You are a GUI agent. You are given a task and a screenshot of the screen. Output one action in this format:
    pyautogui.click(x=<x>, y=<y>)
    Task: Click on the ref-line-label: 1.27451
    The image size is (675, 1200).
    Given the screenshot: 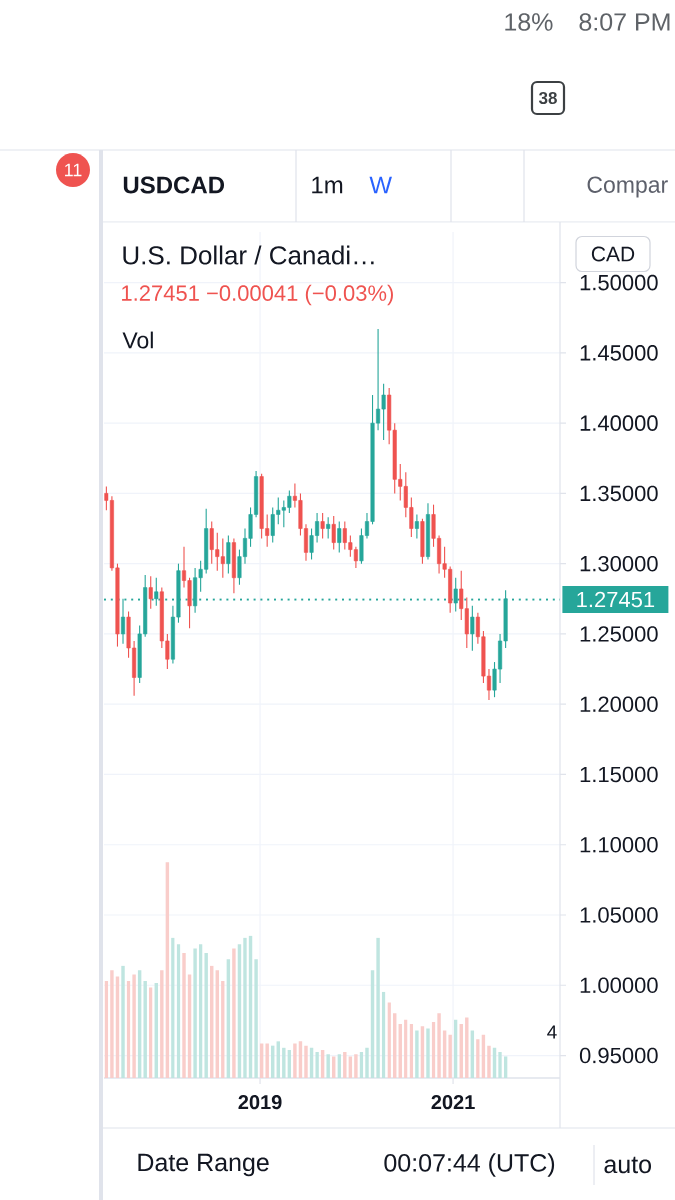 What is the action you would take?
    pyautogui.click(x=616, y=599)
    